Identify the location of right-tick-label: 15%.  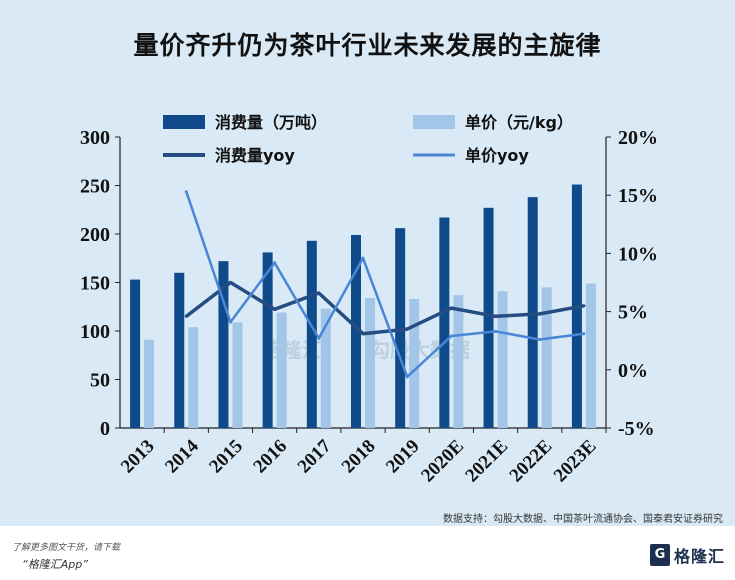
(638, 196).